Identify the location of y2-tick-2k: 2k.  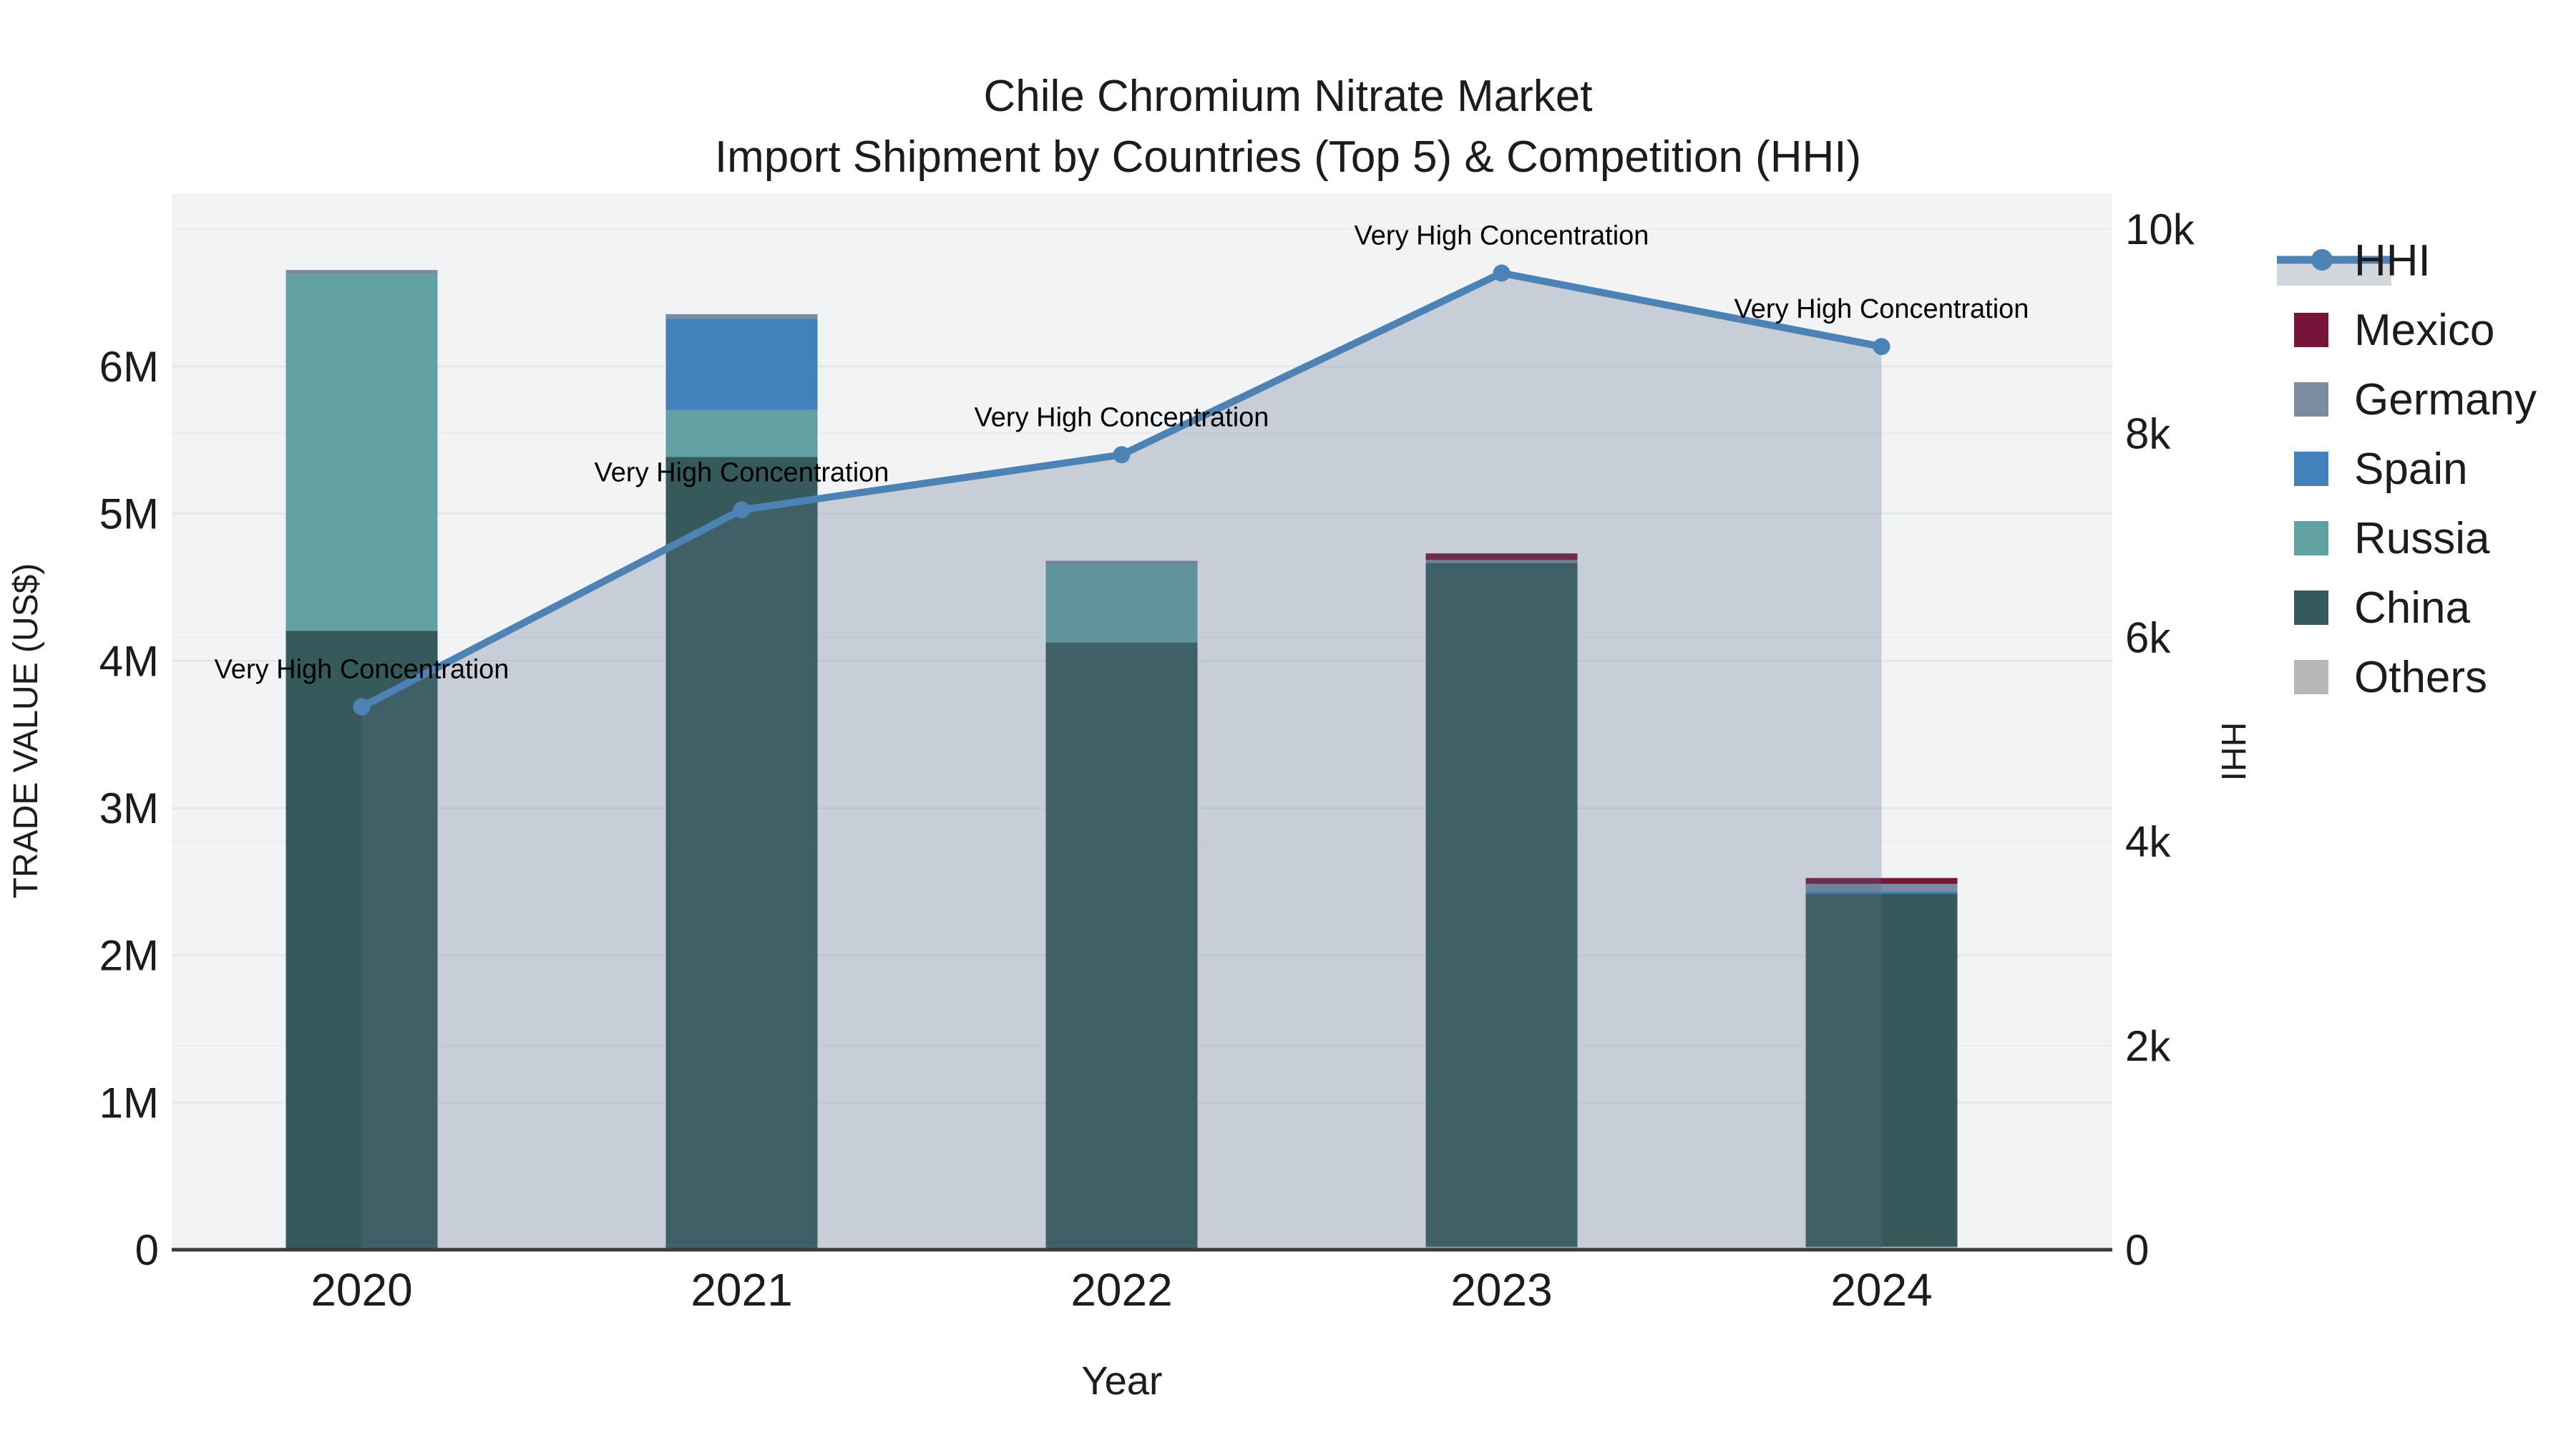
(2148, 1046).